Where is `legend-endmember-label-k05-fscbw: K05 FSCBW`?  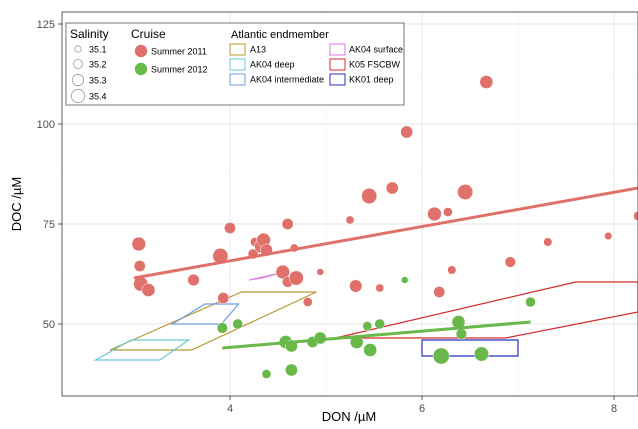 legend-endmember-label-k05-fscbw: K05 FSCBW is located at coordinates (375, 65).